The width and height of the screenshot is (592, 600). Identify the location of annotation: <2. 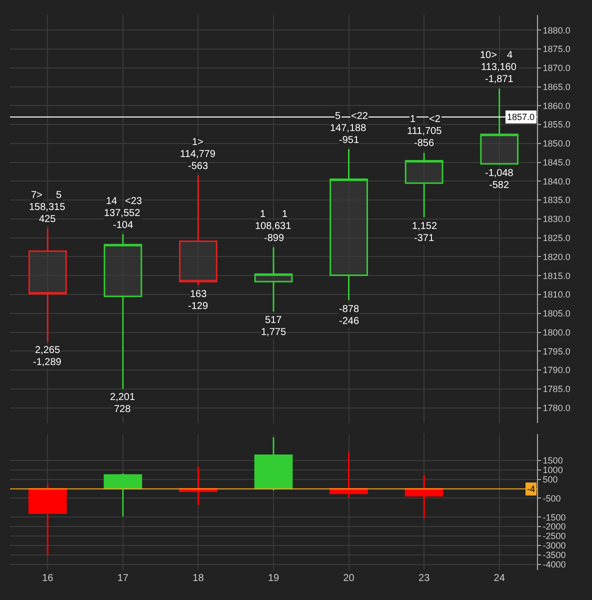
(435, 119).